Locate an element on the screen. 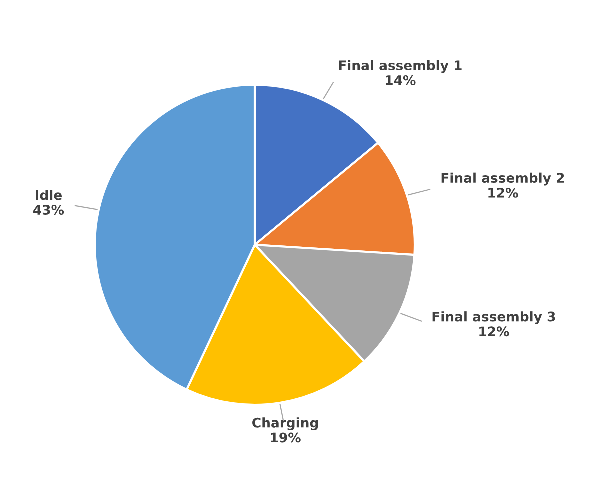 The height and width of the screenshot is (487, 600). data-label: 19% is located at coordinates (286, 437).